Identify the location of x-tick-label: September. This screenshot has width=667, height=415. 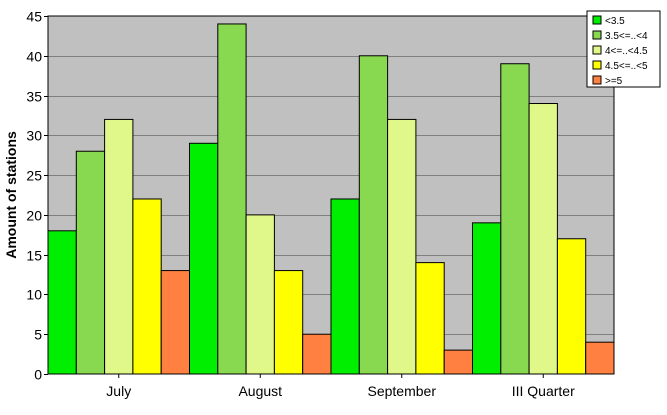
(402, 391).